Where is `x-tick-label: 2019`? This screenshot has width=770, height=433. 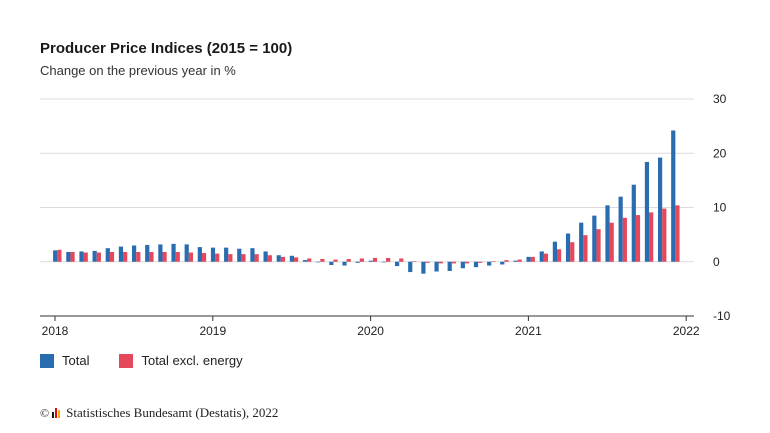 x-tick-label: 2019 is located at coordinates (212, 331).